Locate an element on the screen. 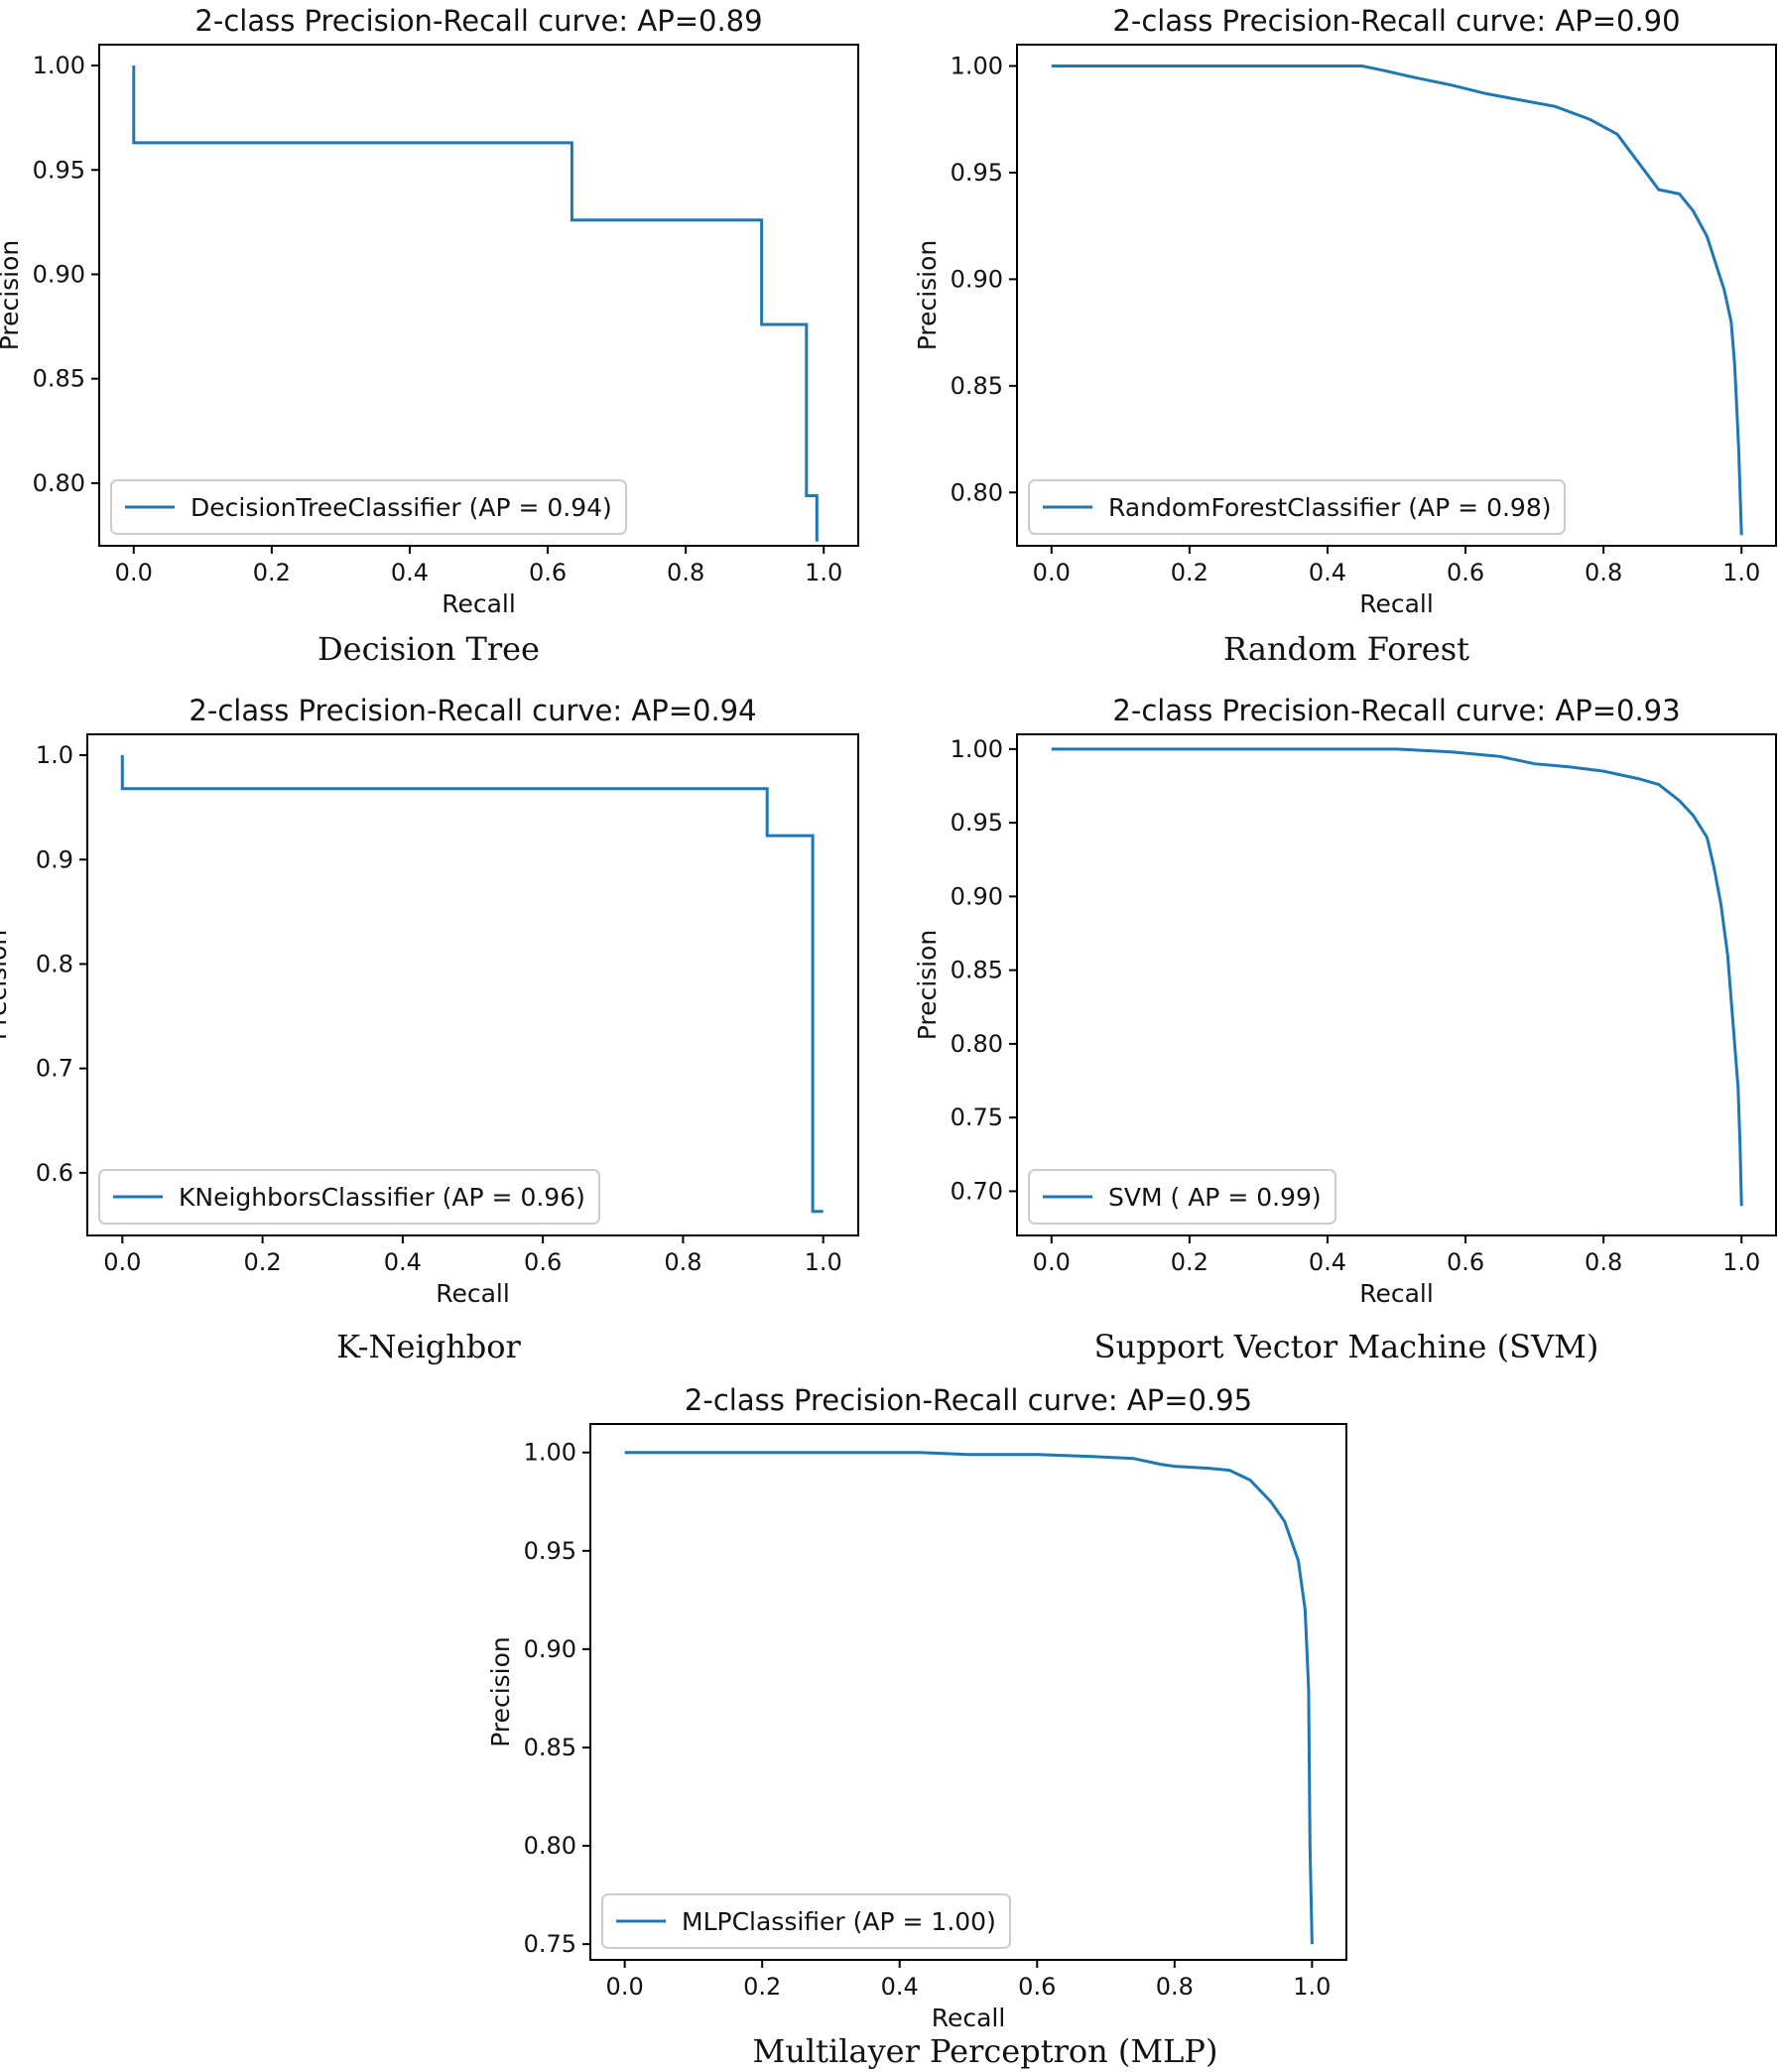 Image resolution: width=1779 pixels, height=2072 pixels. legend: KNeighborsClassifier (AP = 0.96) is located at coordinates (349, 1197).